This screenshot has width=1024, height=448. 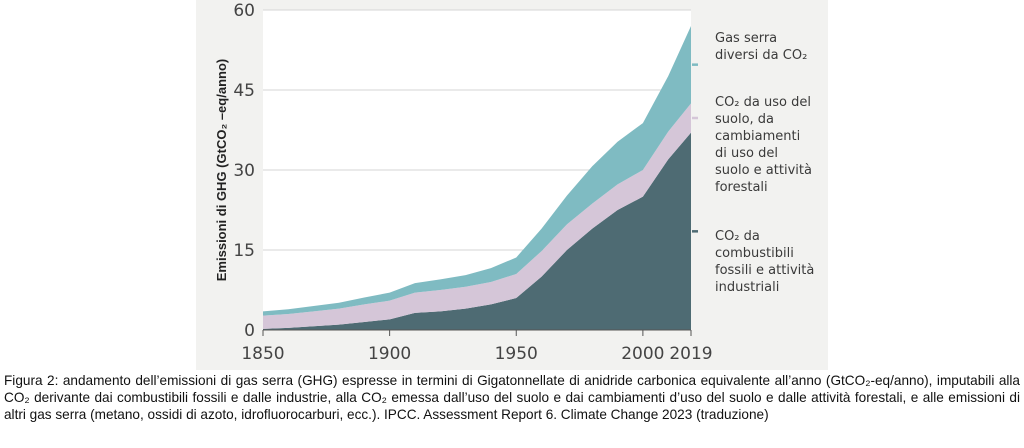 I want to click on legend-line: fossili e attività, so click(x=765, y=270).